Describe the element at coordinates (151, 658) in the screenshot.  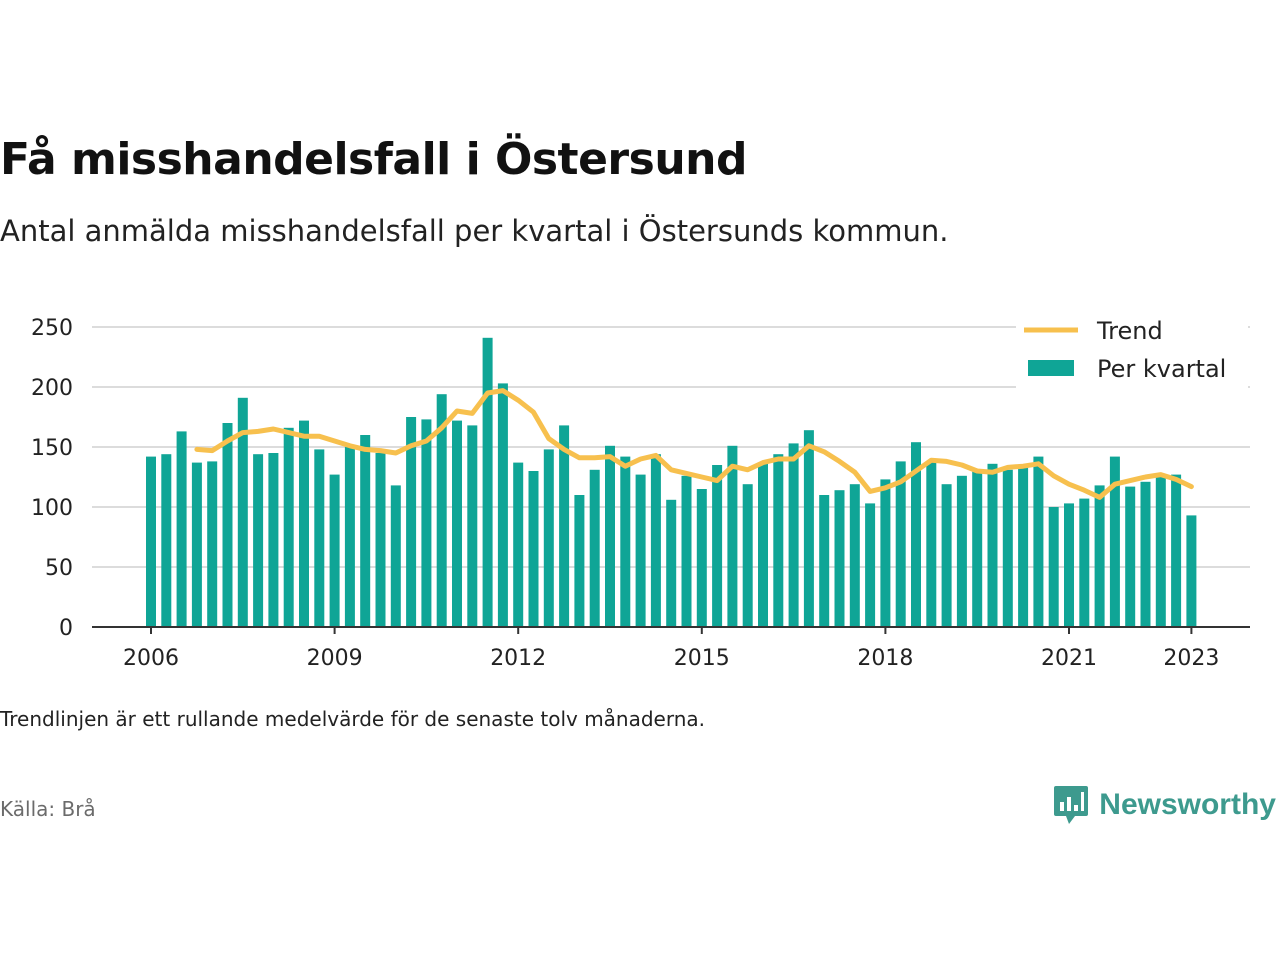
I see `x-tick-label: 2006` at that location.